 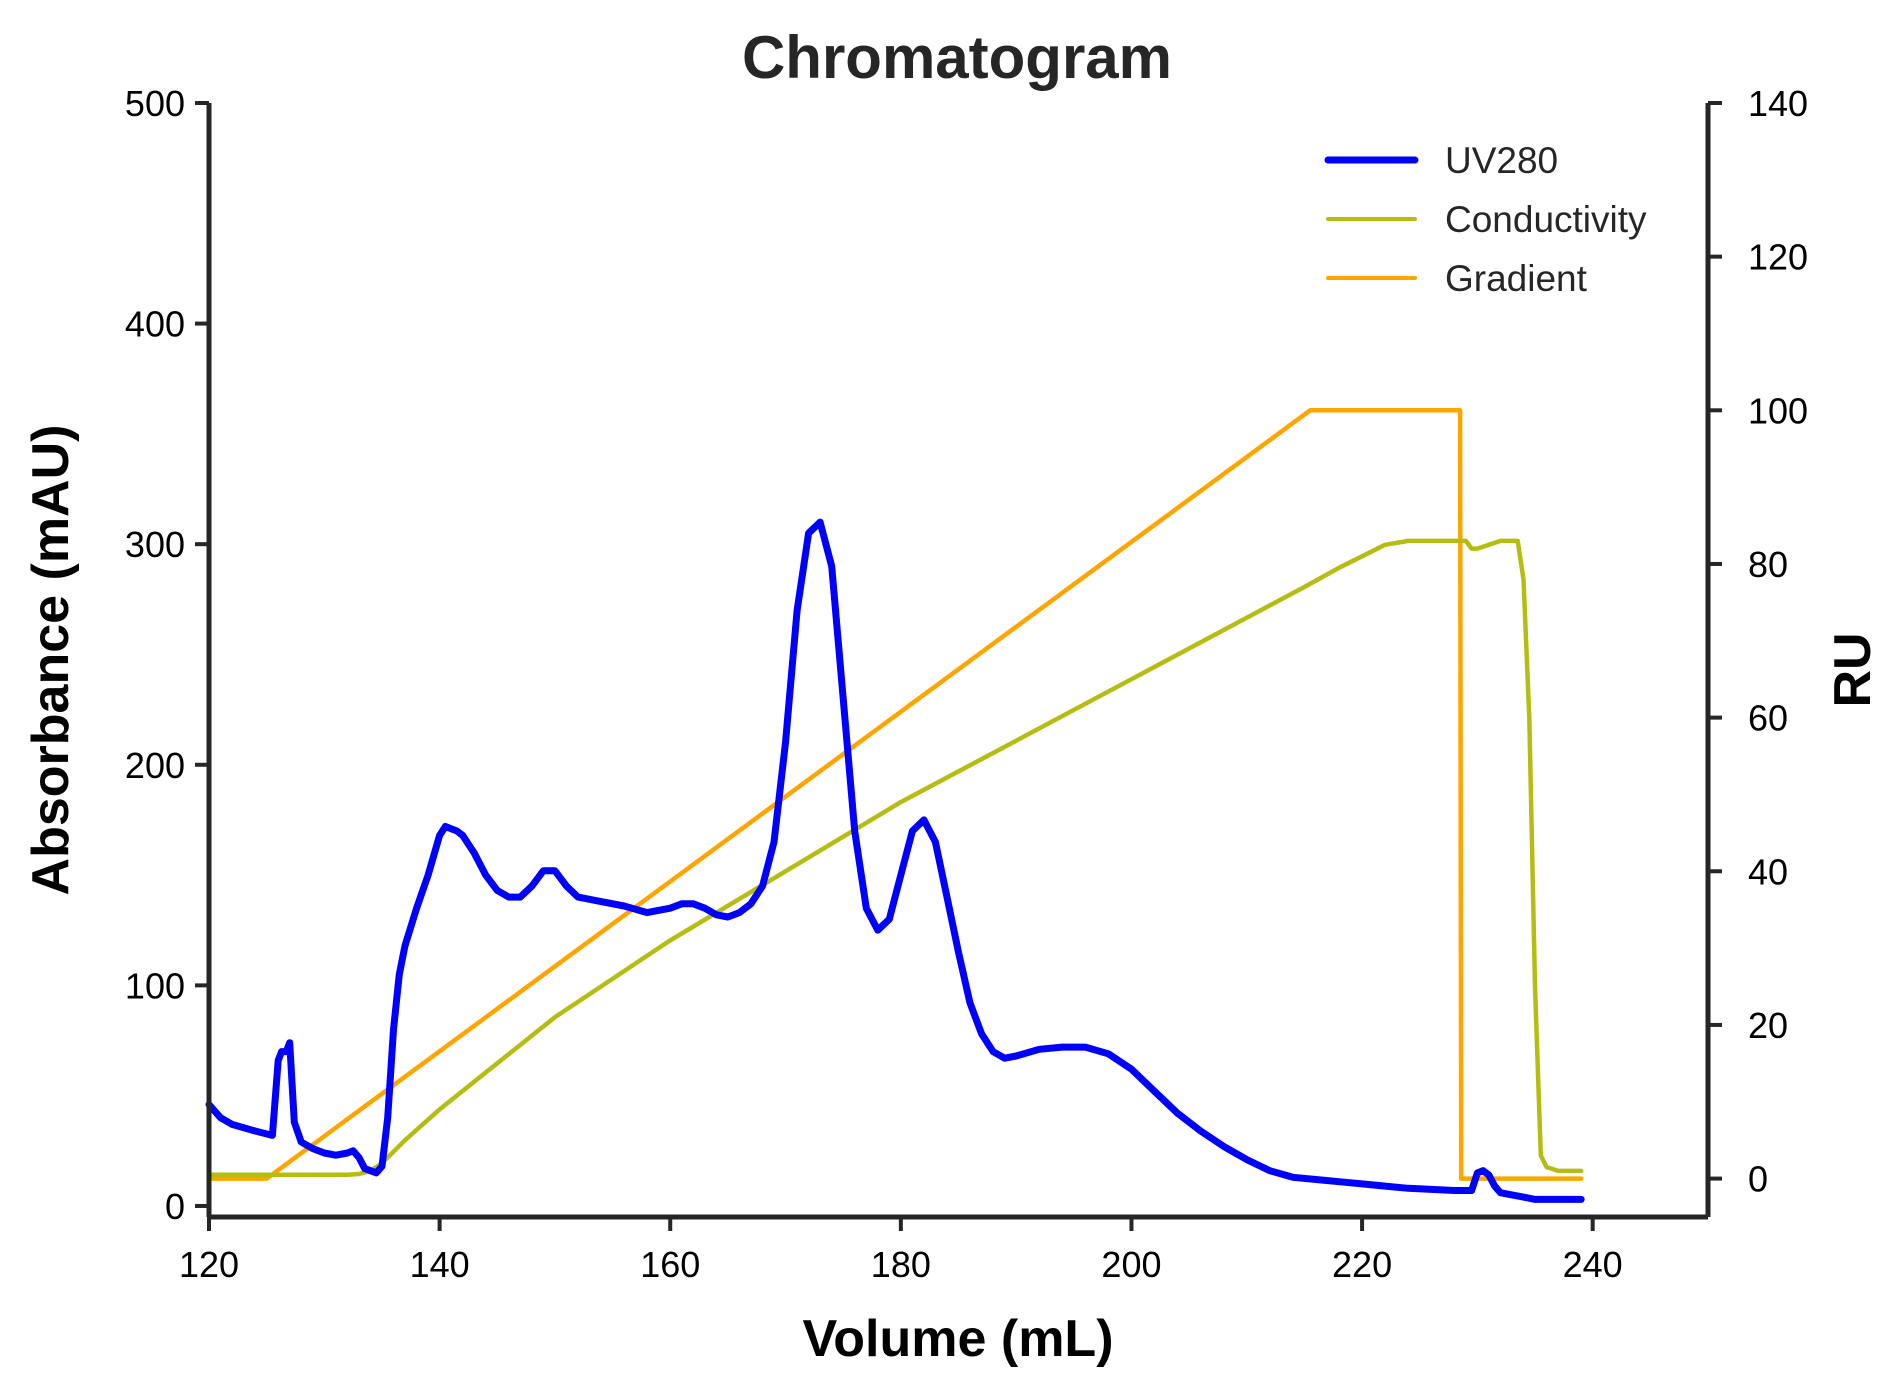 I want to click on y2-axis-label: RU, so click(x=1853, y=669).